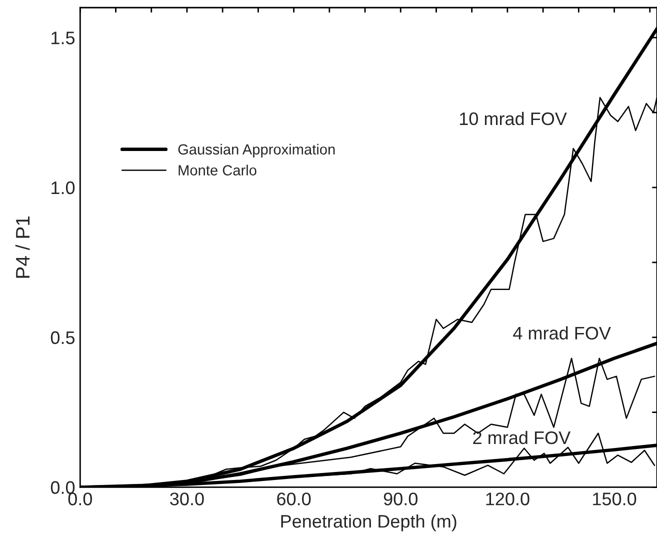 Image resolution: width=657 pixels, height=545 pixels. Describe the element at coordinates (217, 170) in the screenshot. I see `legend-label: Monte Carlo` at that location.